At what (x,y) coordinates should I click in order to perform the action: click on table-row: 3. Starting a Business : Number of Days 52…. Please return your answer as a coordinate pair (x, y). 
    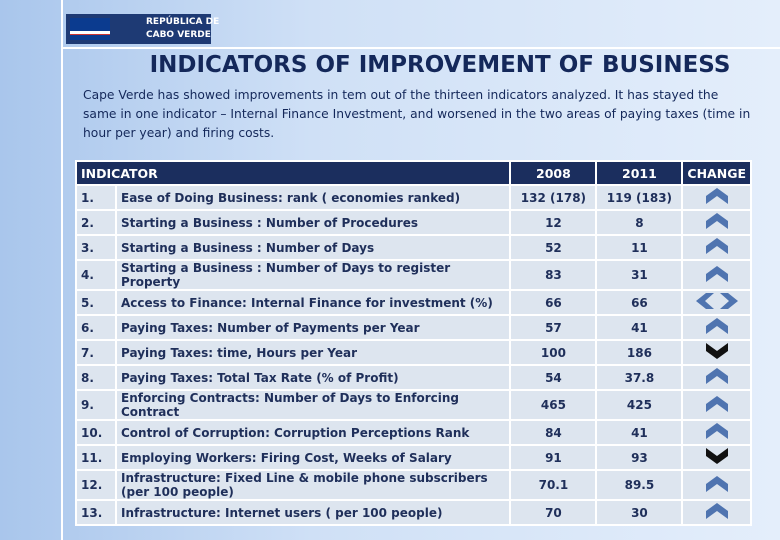
    Looking at the image, I should click on (413, 247).